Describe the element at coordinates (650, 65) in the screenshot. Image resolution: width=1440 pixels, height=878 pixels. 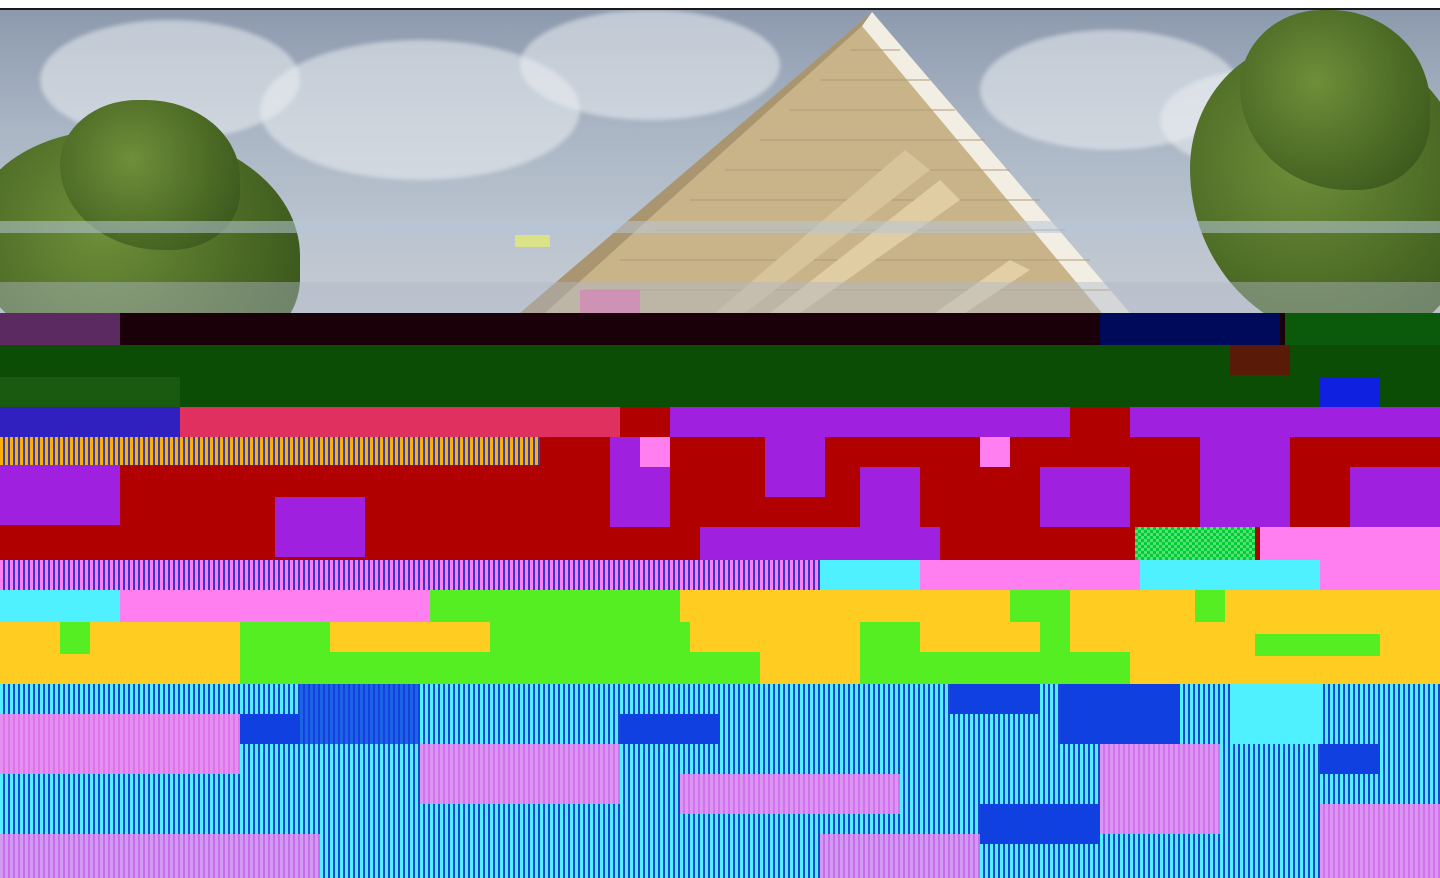
I see `cloud` at that location.